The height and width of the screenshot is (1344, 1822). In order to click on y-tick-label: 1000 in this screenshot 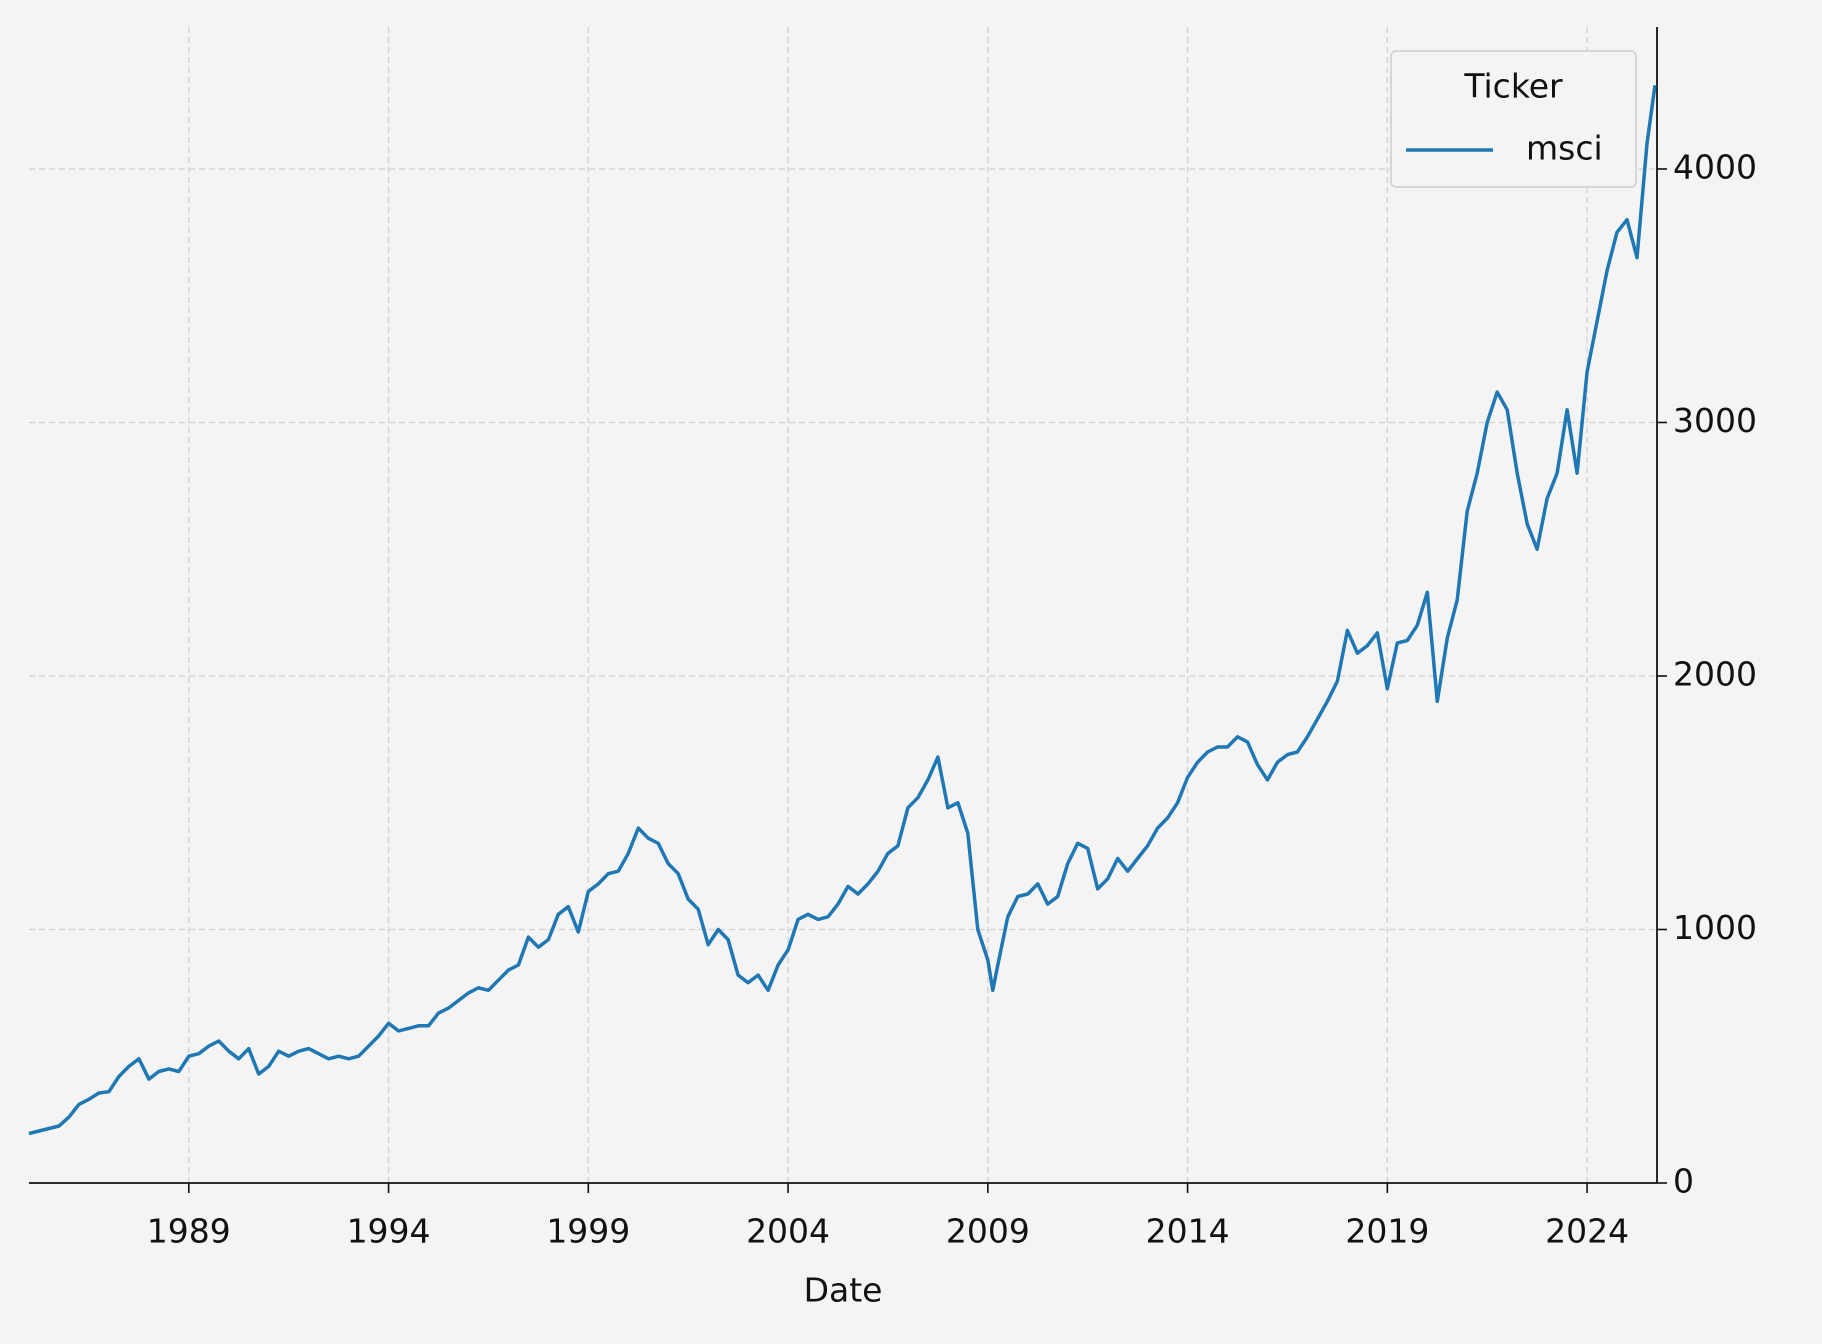, I will do `click(1715, 927)`.